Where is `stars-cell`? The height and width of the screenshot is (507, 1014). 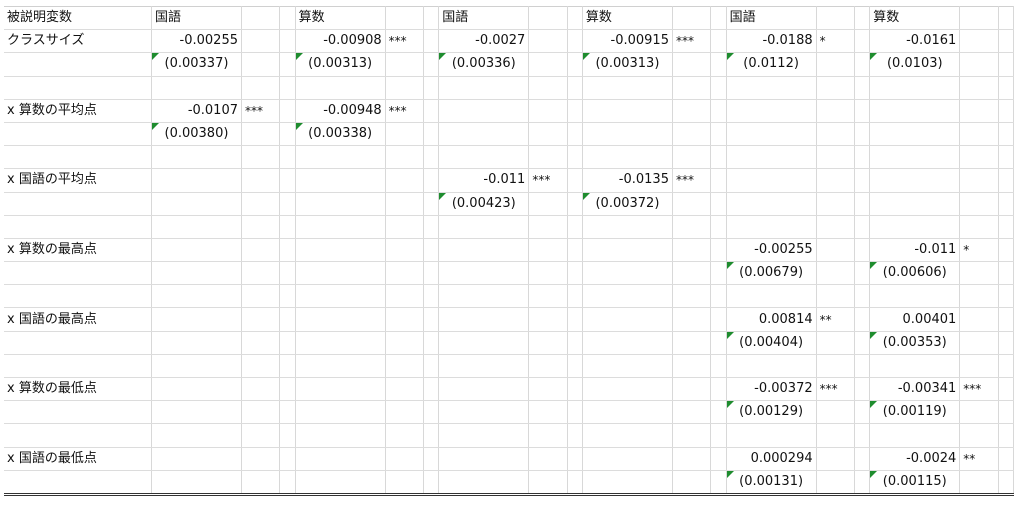 stars-cell is located at coordinates (548, 41).